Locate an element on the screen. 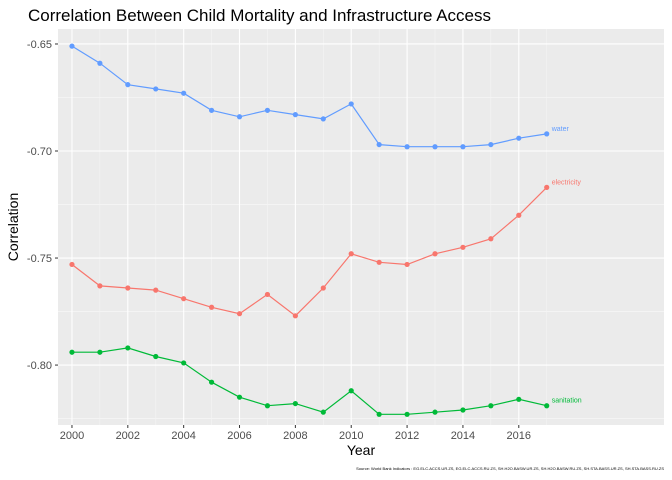  series-label-water: water is located at coordinates (560, 129).